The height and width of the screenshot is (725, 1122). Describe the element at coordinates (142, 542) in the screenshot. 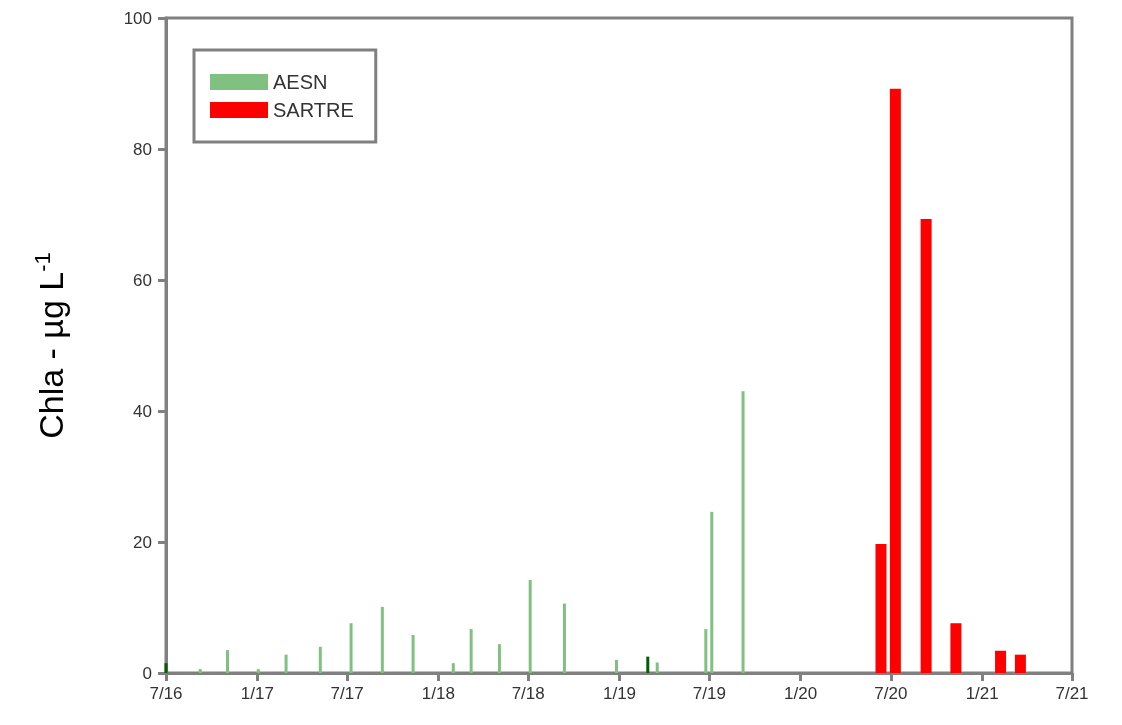

I see `y-tick-label: 20` at that location.